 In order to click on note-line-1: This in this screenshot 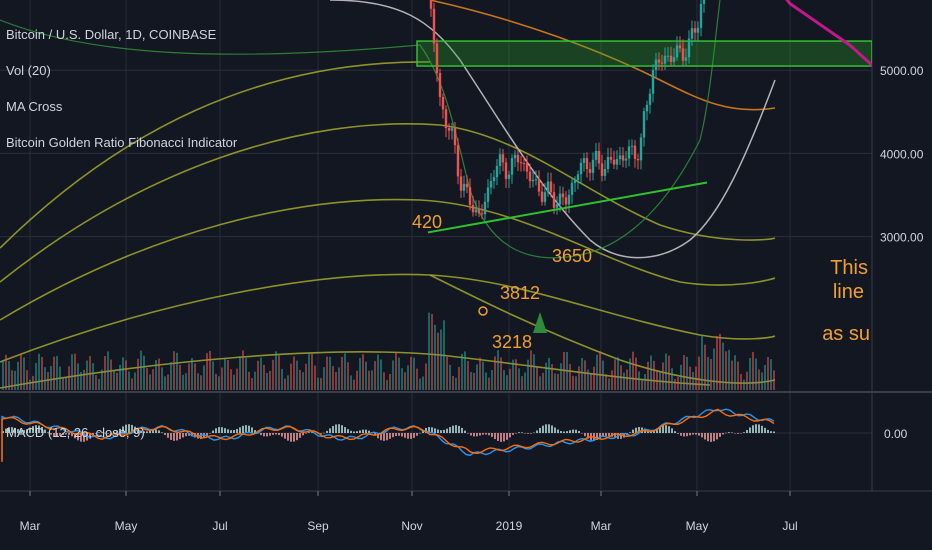, I will do `click(849, 268)`.